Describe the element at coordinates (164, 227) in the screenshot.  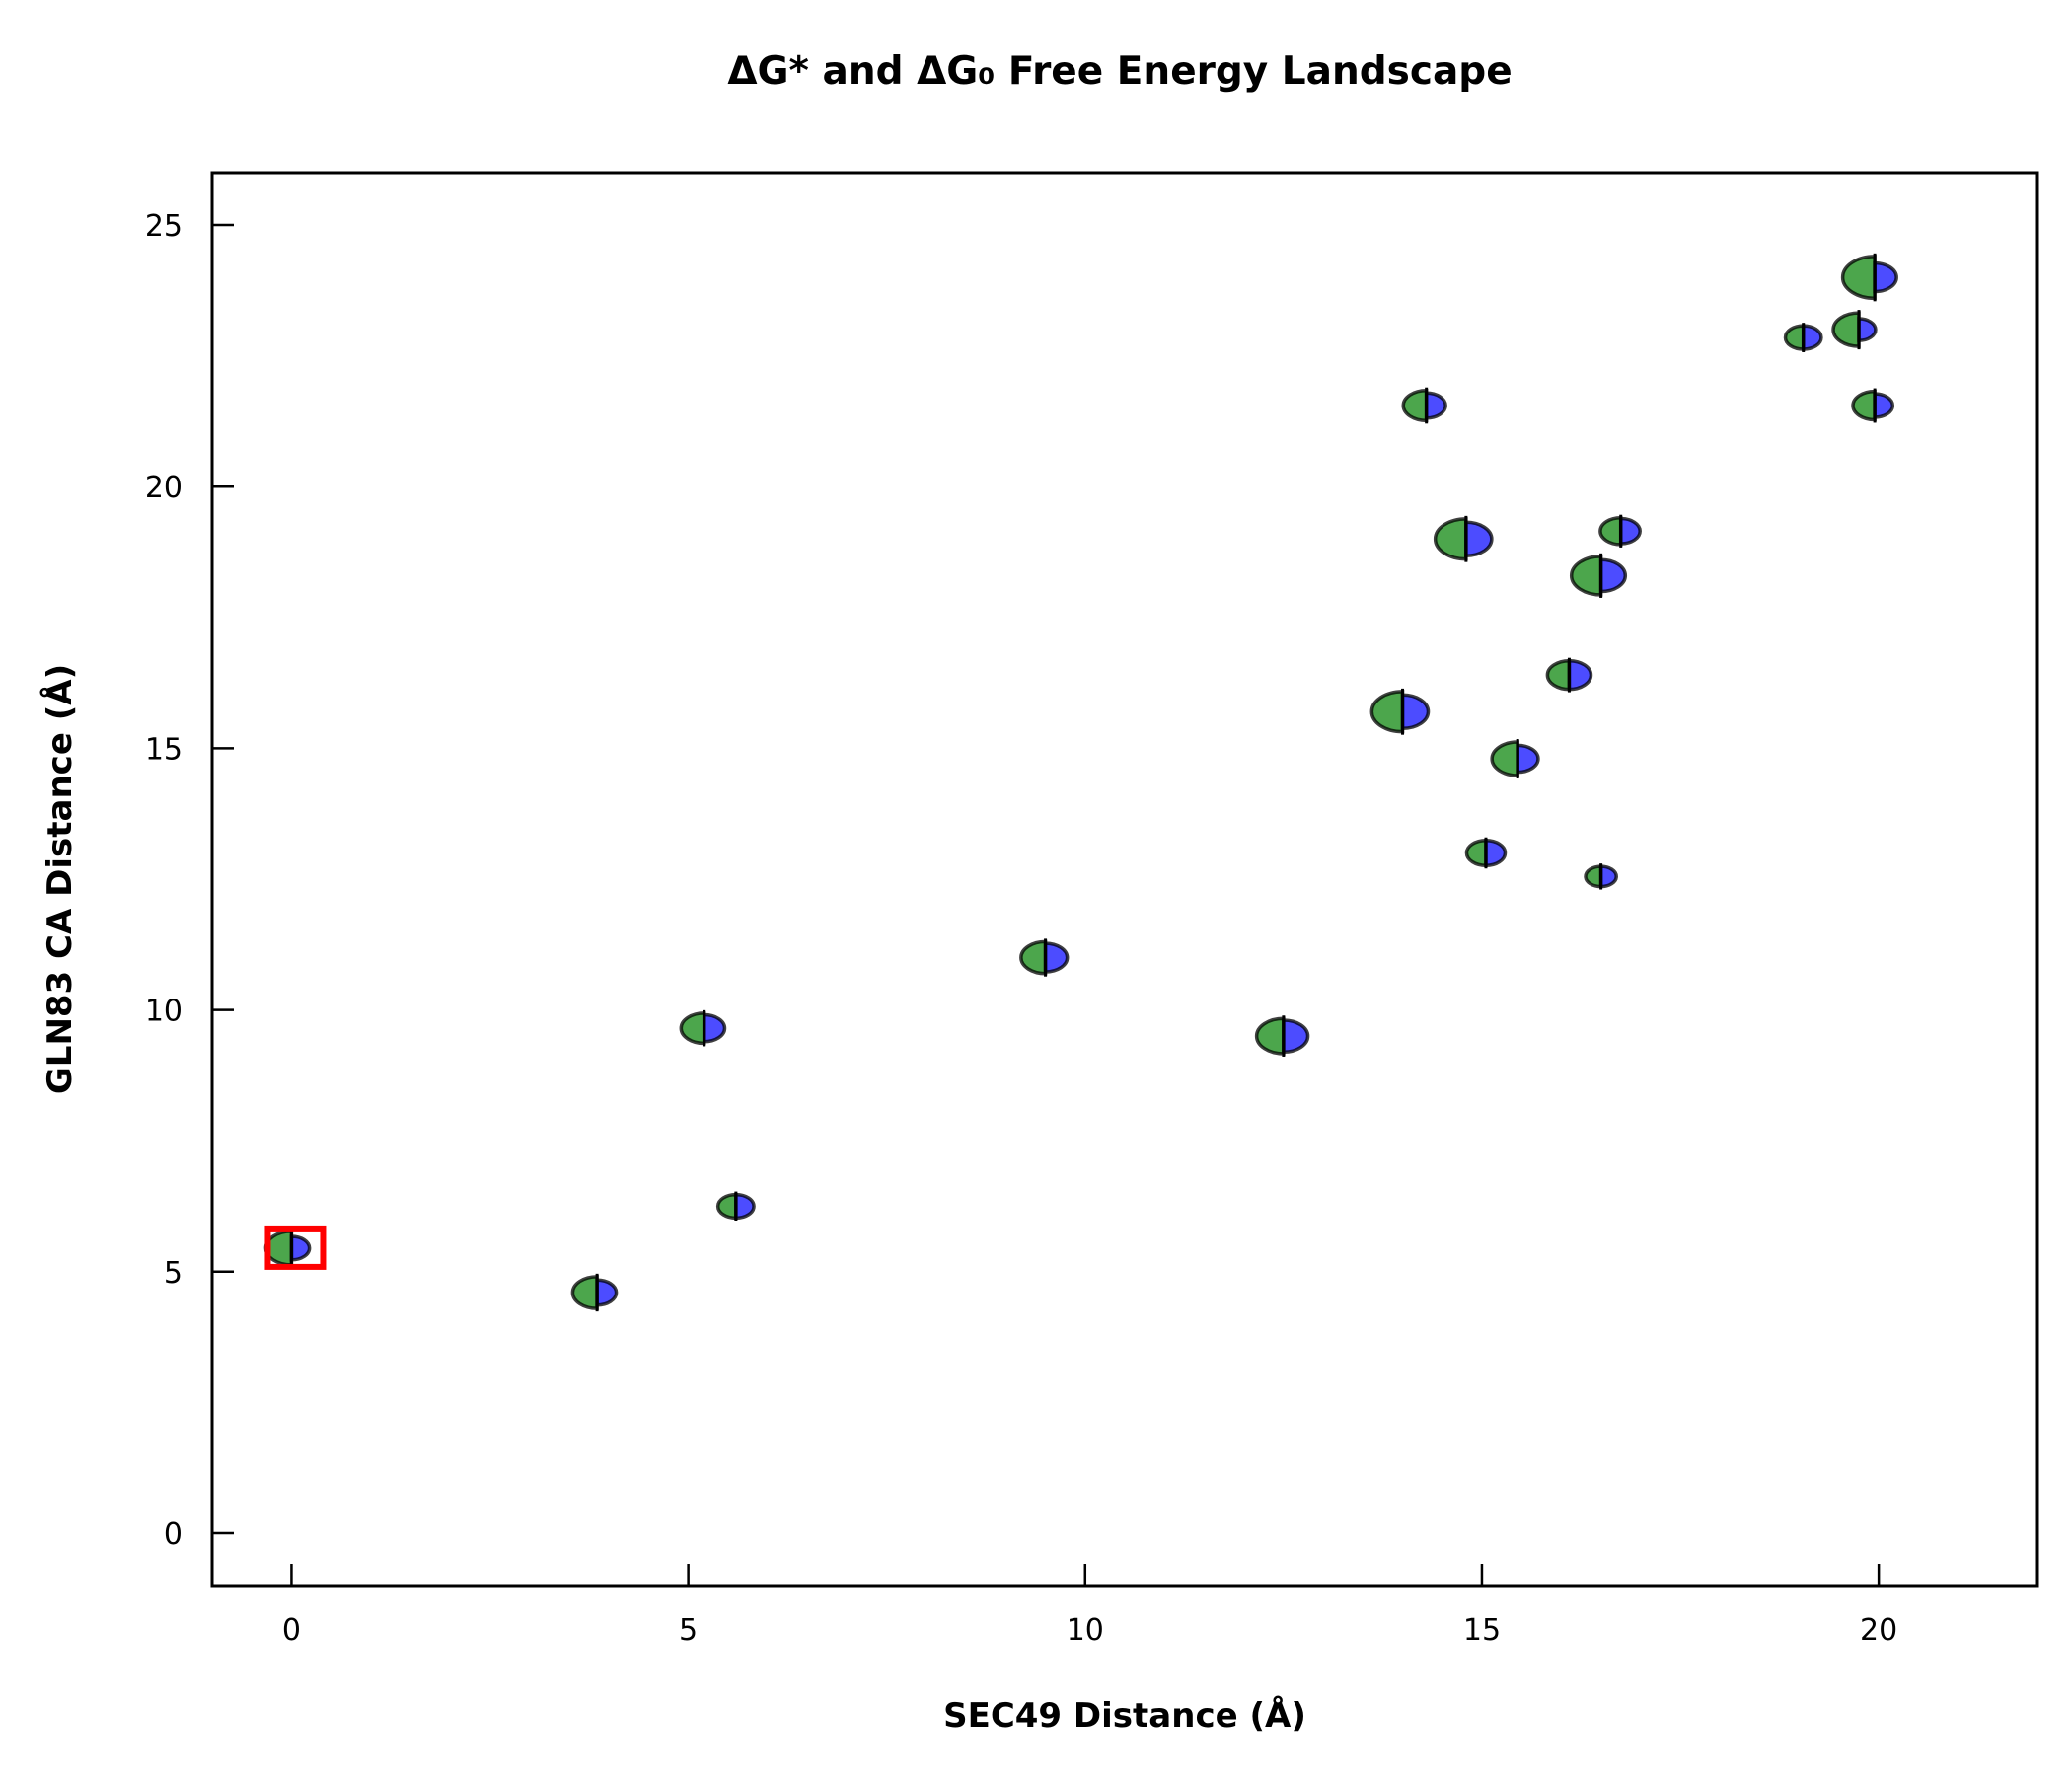
I see `y-tick-label: 25` at that location.